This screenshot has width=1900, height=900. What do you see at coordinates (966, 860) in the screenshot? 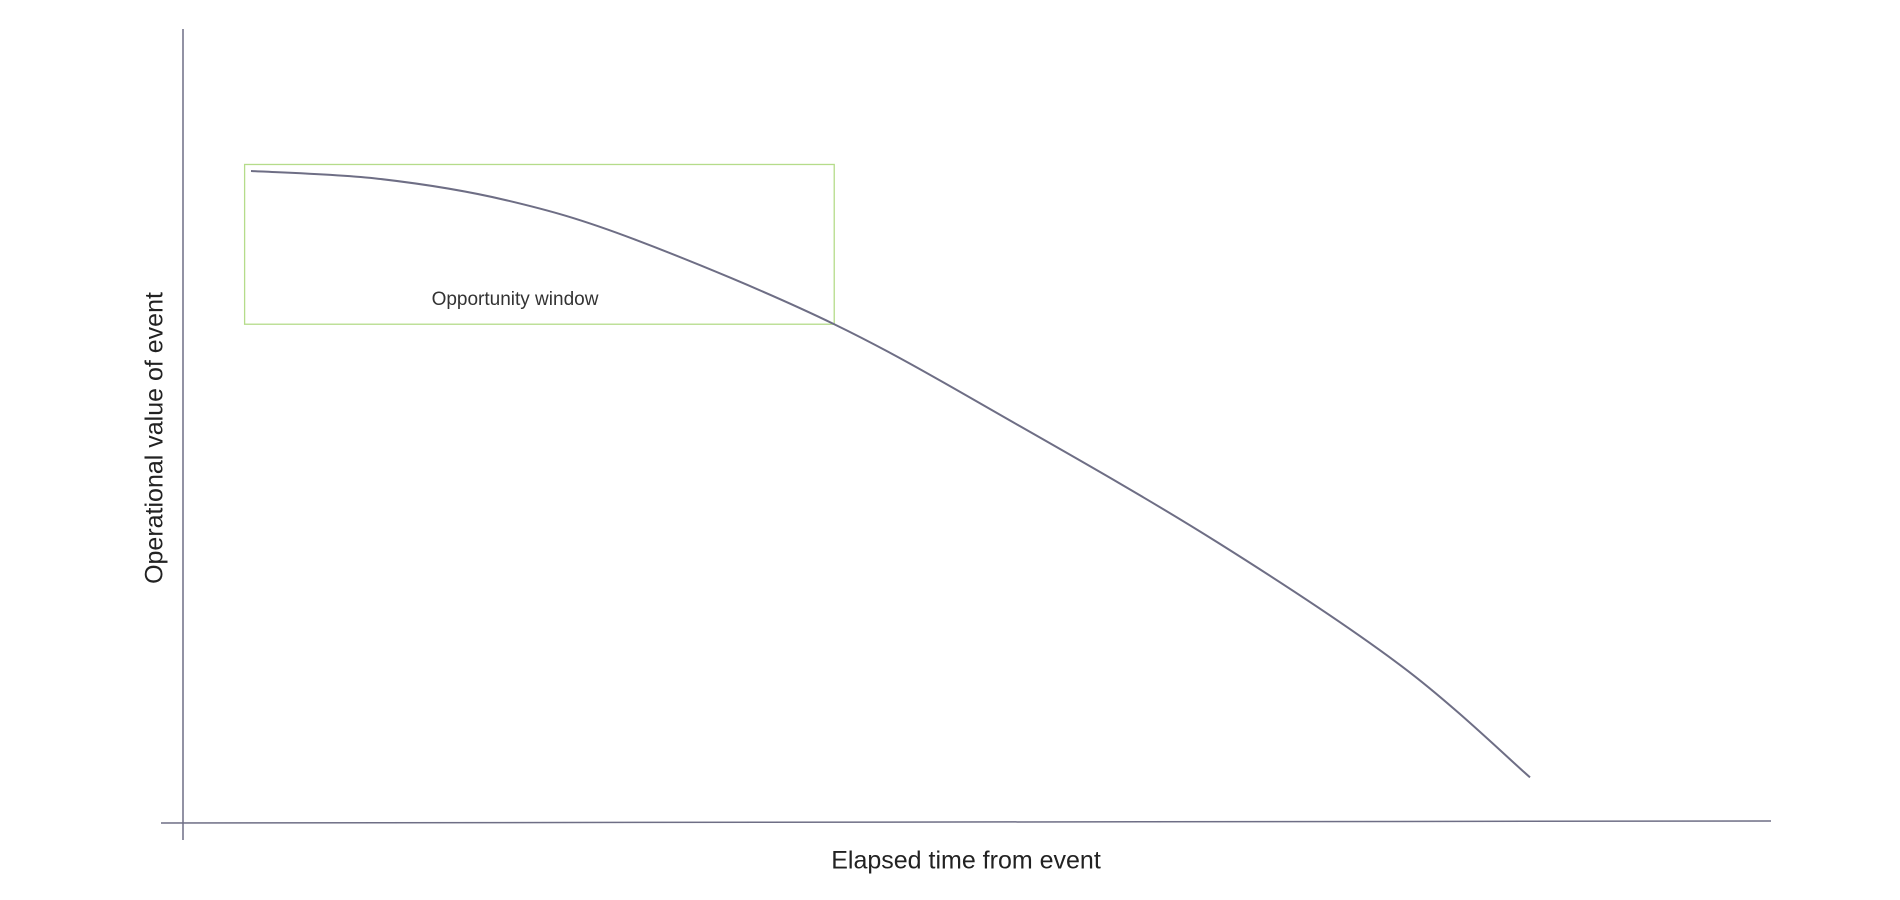
I see `x-axis-label: Elapsed time from event` at bounding box center [966, 860].